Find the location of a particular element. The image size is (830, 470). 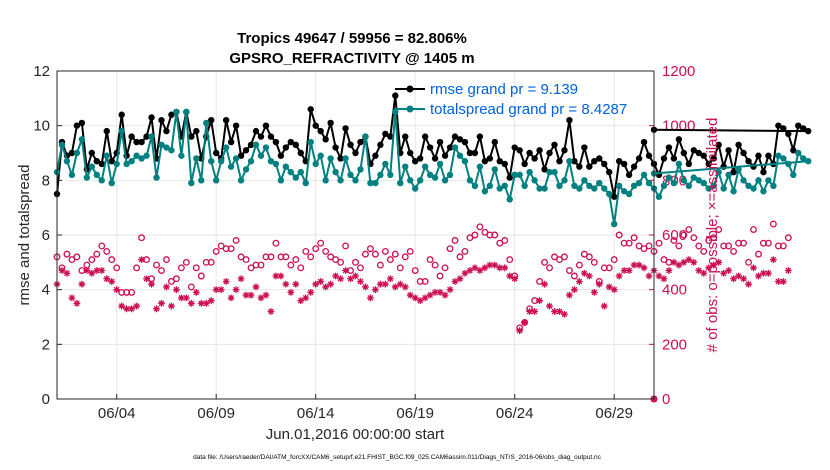

y2-axis-label: # of obs: o=possible; ×=assimilated is located at coordinates (712, 235).